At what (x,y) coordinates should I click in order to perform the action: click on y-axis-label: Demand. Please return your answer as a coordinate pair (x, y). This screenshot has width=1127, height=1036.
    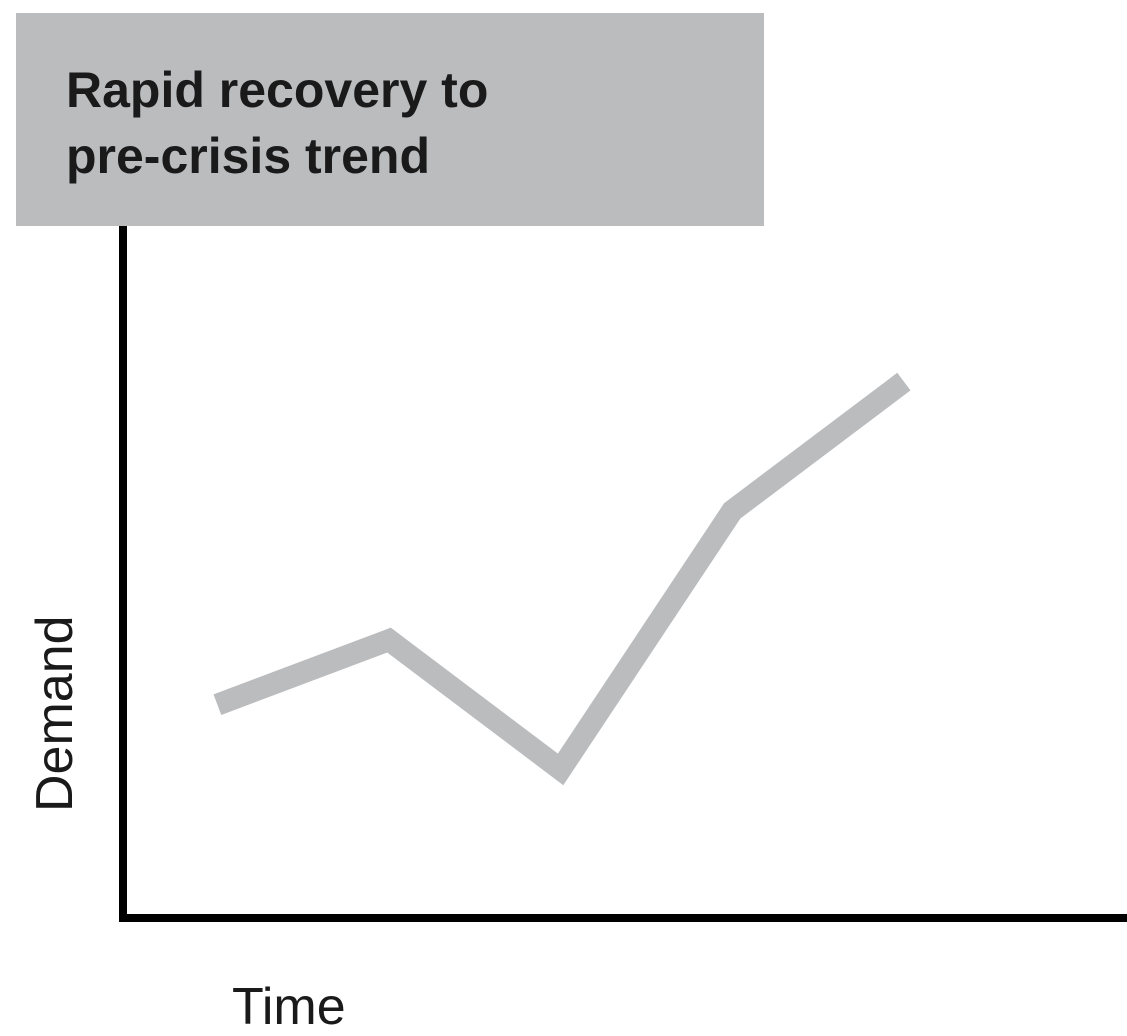
    Looking at the image, I should click on (55, 713).